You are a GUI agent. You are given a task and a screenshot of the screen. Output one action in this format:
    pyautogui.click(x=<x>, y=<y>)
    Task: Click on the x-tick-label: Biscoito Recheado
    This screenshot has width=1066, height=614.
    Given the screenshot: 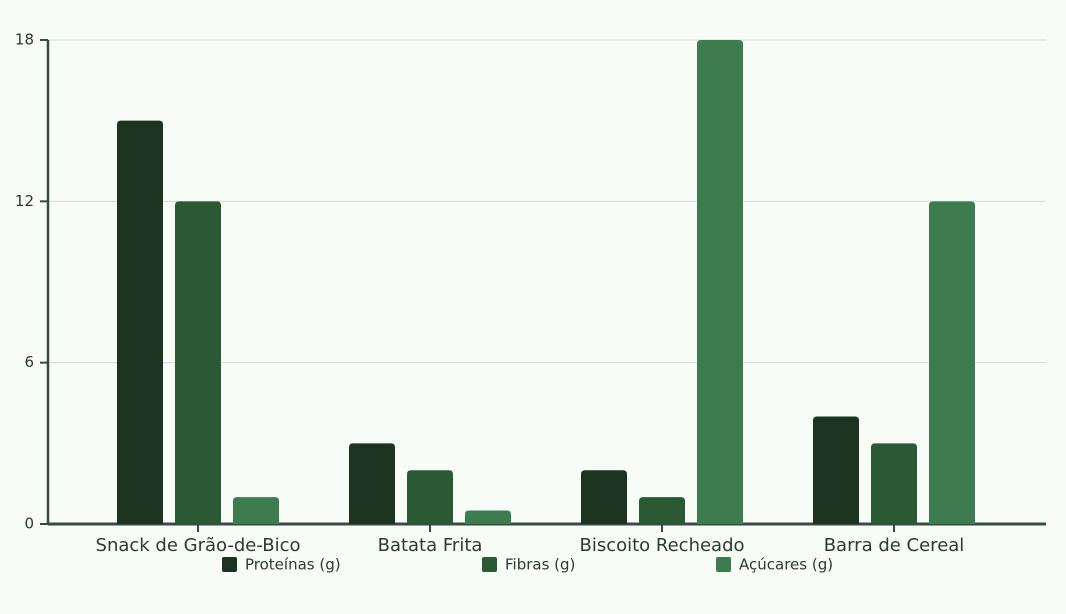 What is the action you would take?
    pyautogui.click(x=661, y=545)
    